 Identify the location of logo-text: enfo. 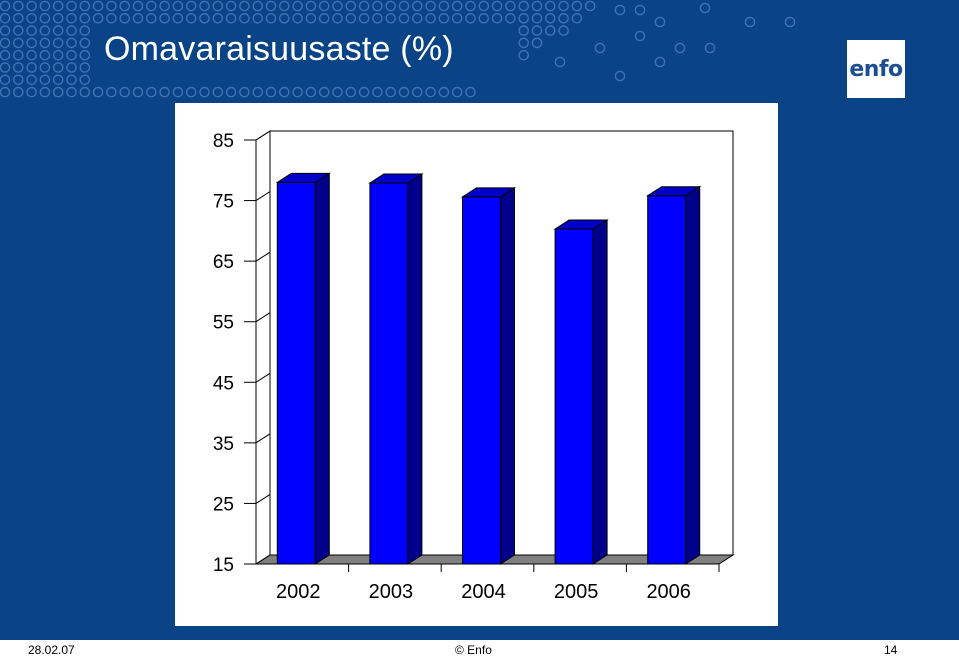
(876, 69).